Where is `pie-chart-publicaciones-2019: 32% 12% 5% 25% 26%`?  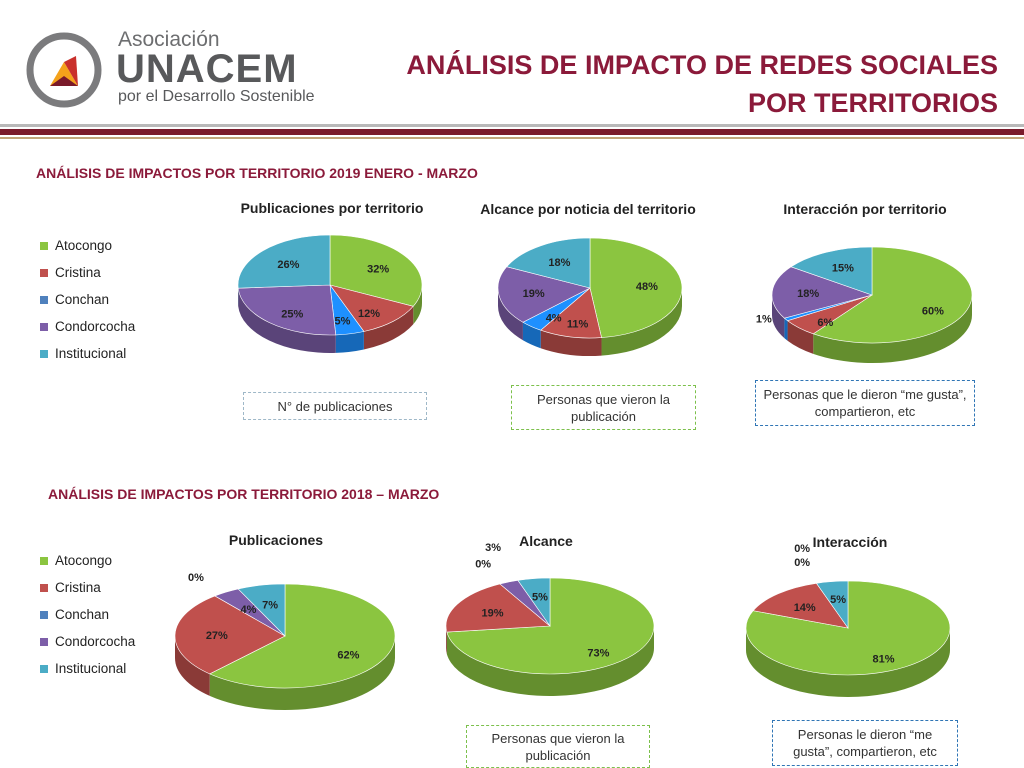
pie-chart-publicaciones-2019: 32% 12% 5% 25% 26% is located at coordinates (330, 293).